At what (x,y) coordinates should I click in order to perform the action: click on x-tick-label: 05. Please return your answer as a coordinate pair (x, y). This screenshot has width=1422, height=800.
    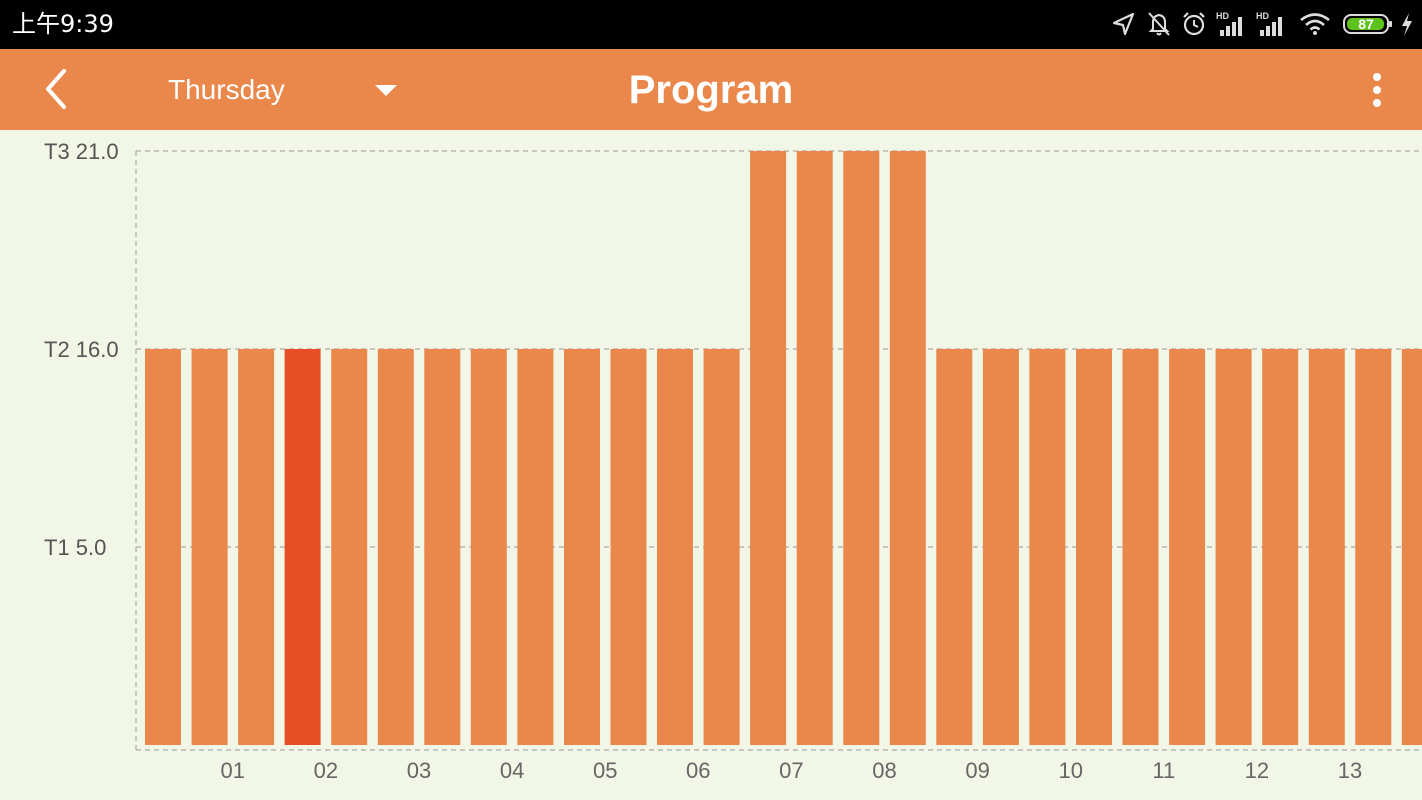
    Looking at the image, I should click on (605, 770).